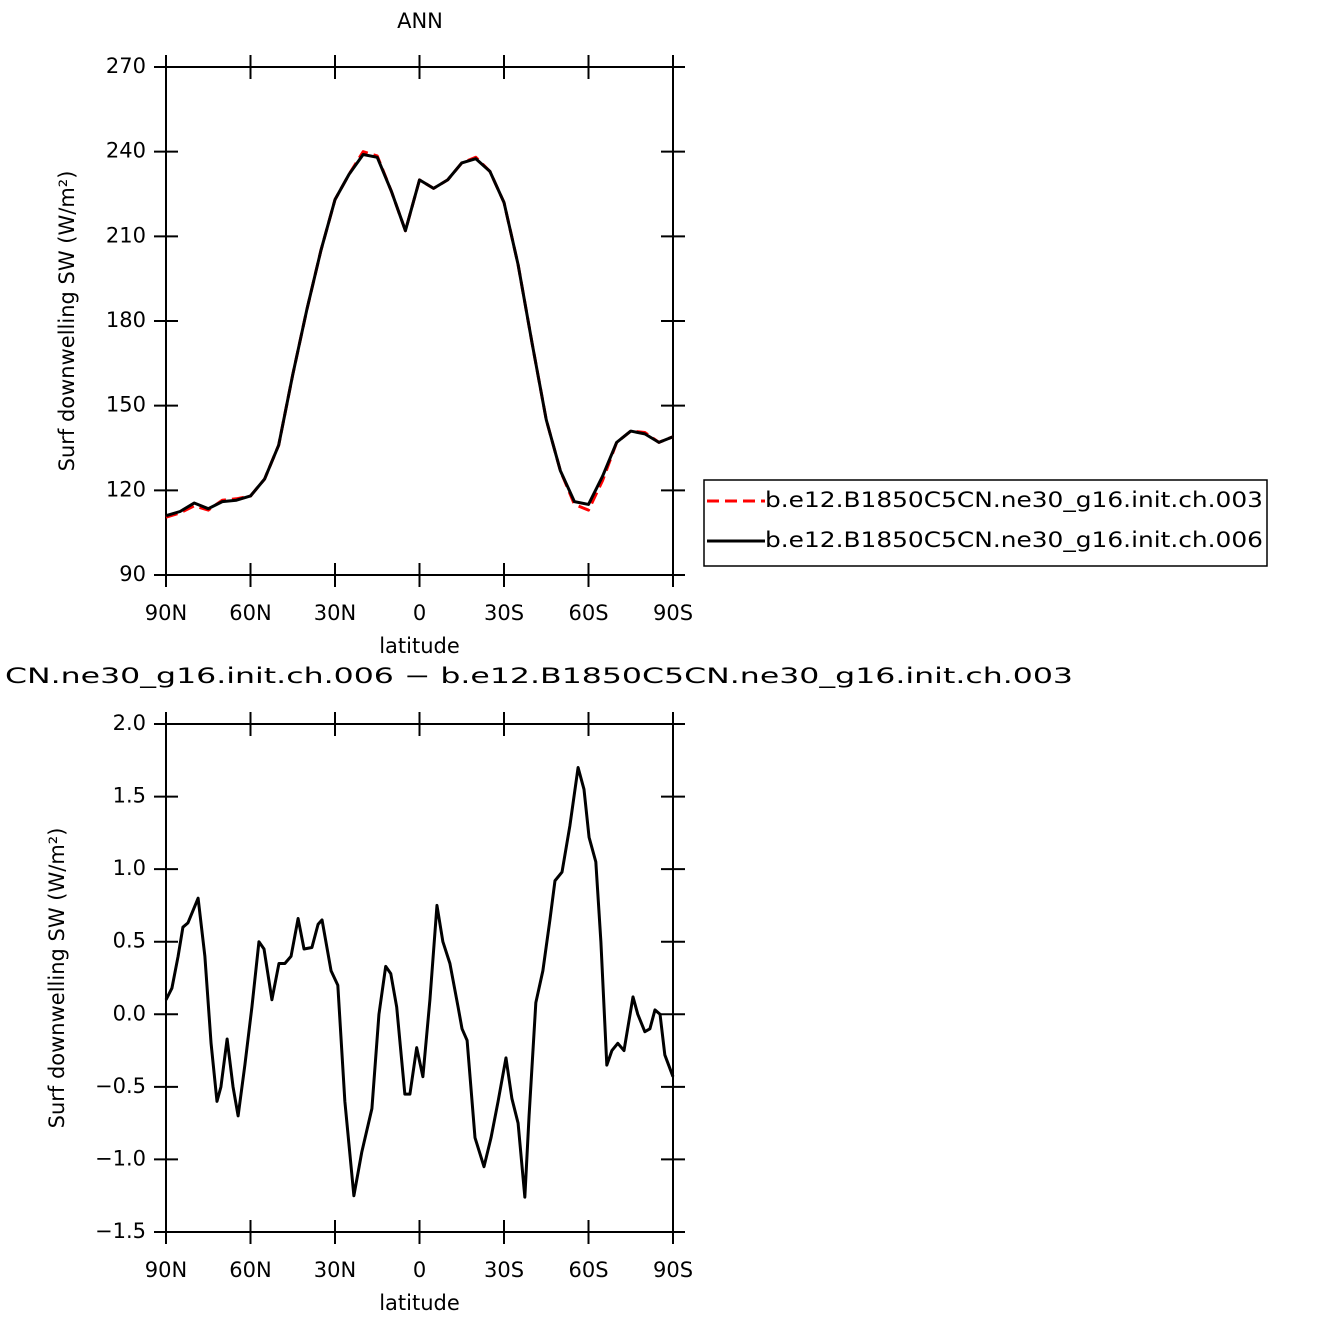 The width and height of the screenshot is (1322, 1325). What do you see at coordinates (120, 1086) in the screenshot?
I see `y-tick-label: −0.5` at bounding box center [120, 1086].